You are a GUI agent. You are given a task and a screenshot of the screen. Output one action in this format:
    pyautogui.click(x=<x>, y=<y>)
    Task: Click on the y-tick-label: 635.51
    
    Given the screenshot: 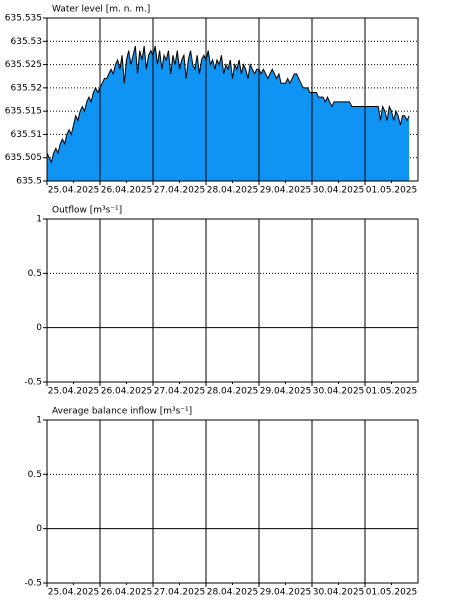 What is the action you would take?
    pyautogui.click(x=27, y=135)
    